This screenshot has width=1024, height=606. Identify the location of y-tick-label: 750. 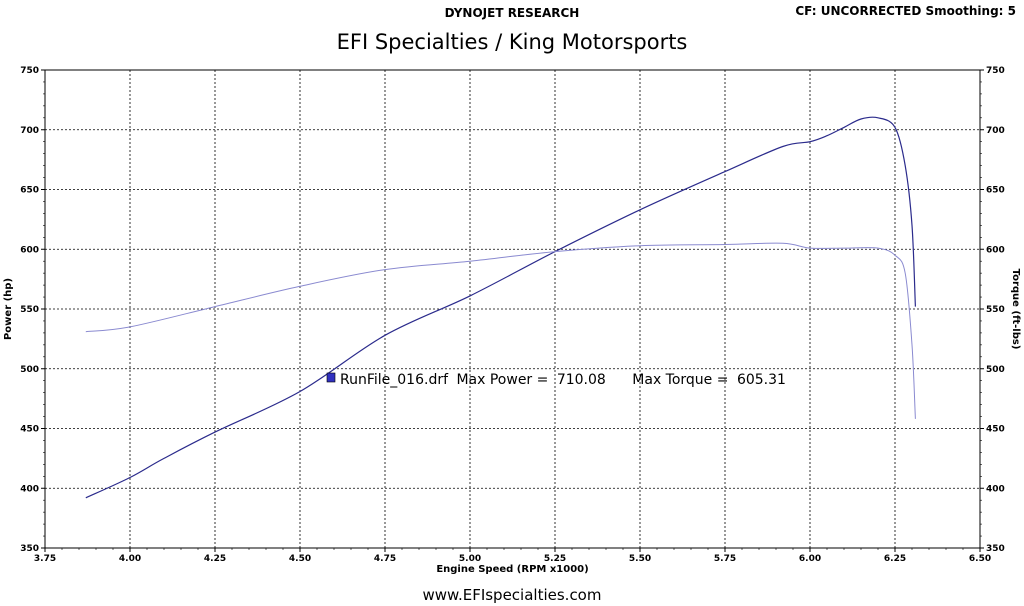
(29, 71).